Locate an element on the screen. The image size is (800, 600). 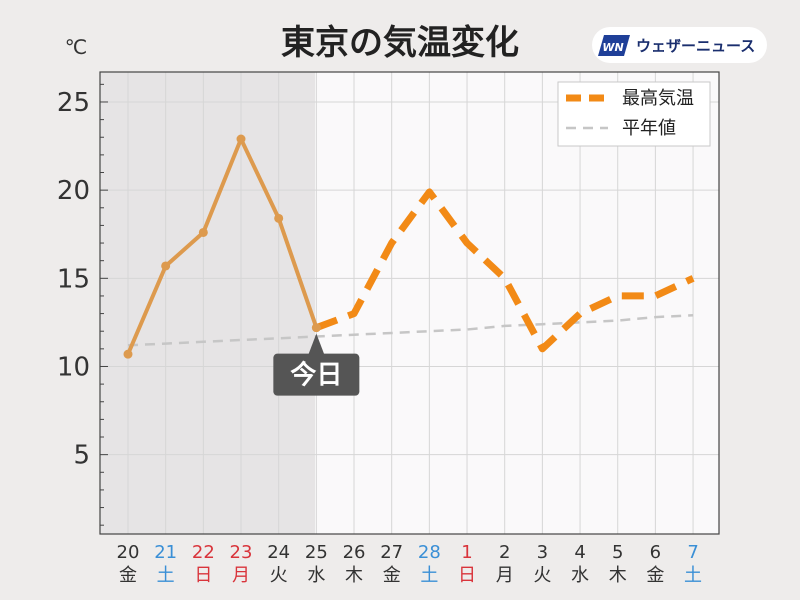
legend: 最高気温 平年値 is located at coordinates (634, 114).